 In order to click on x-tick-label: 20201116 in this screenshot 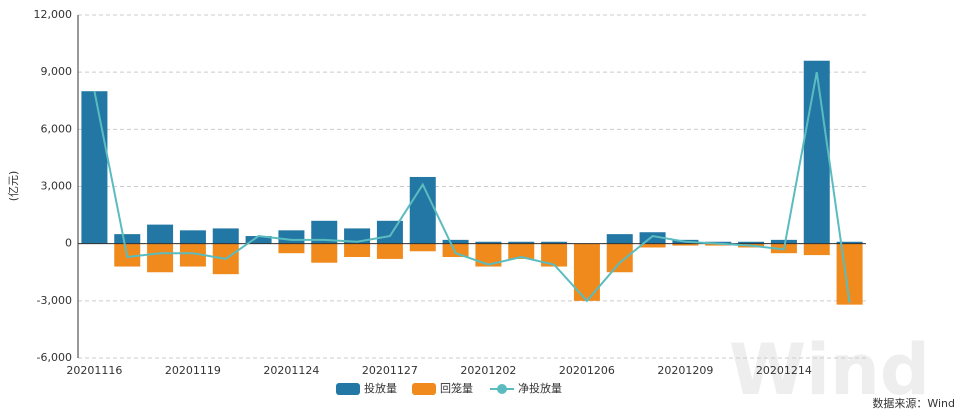, I will do `click(94, 370)`.